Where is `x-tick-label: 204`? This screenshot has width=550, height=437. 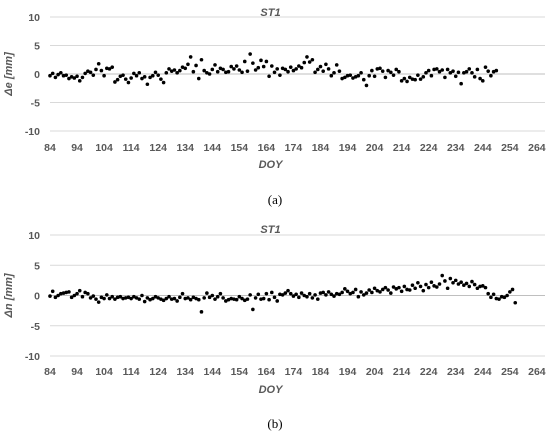
x-tick-label: 204 is located at coordinates (375, 372).